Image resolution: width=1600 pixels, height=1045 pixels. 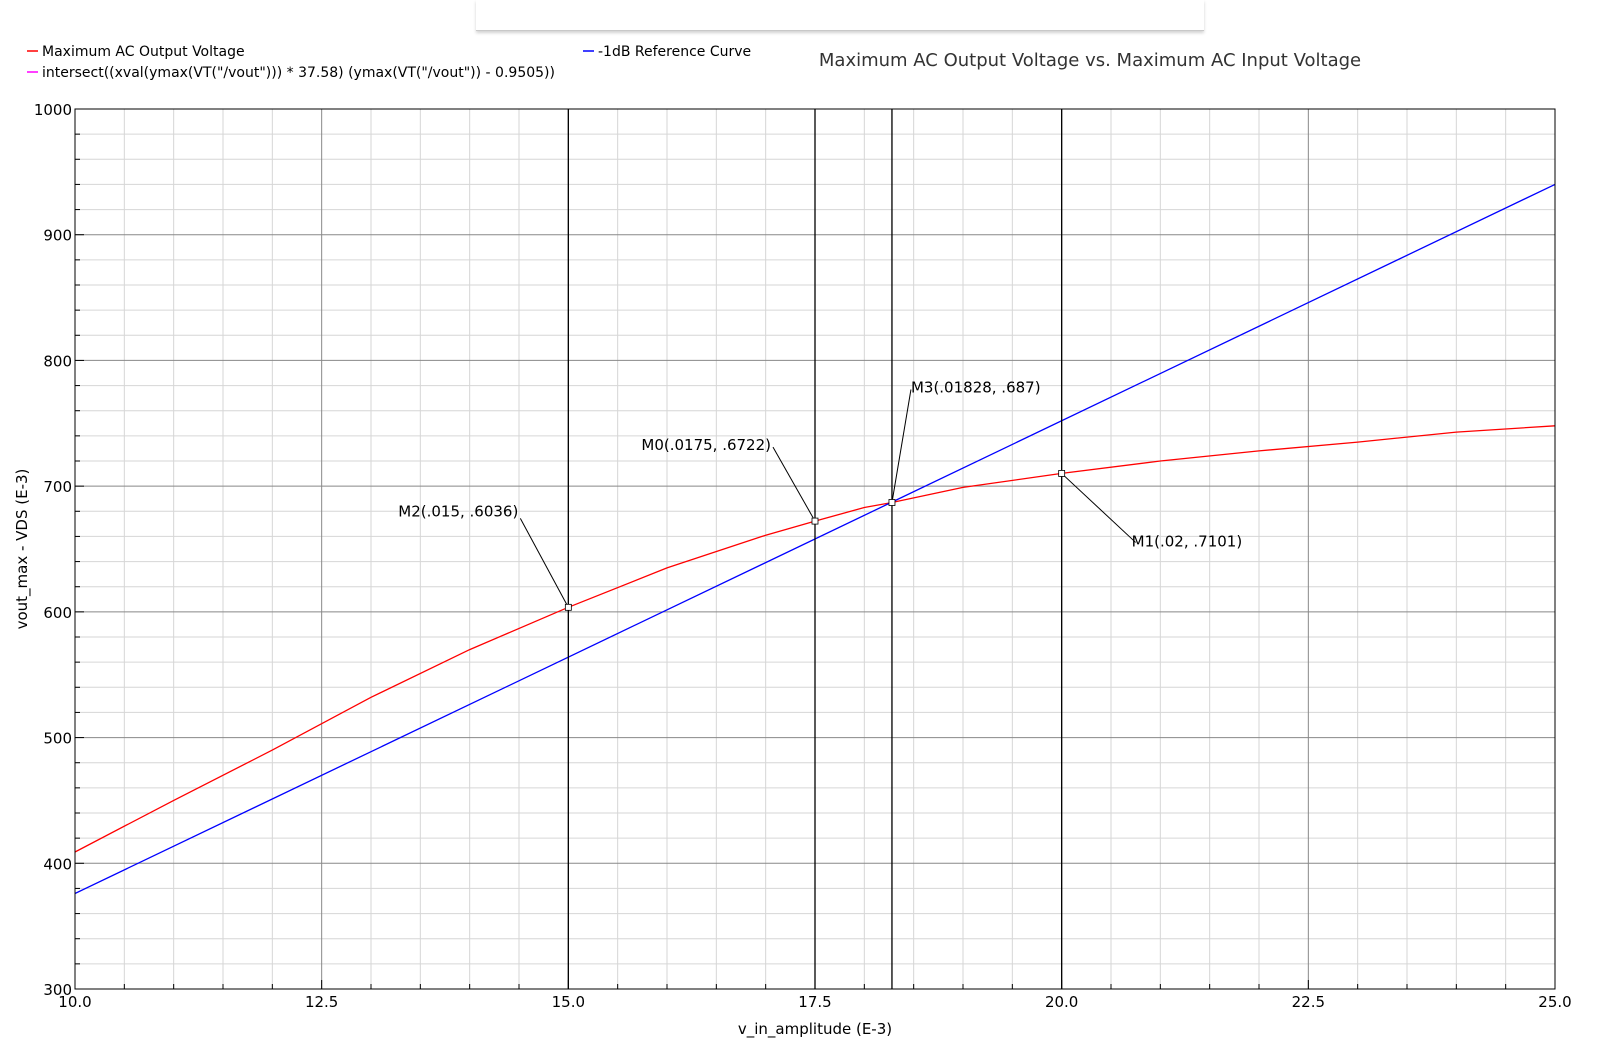 What do you see at coordinates (57, 487) in the screenshot?
I see `y-tick-label: 700` at bounding box center [57, 487].